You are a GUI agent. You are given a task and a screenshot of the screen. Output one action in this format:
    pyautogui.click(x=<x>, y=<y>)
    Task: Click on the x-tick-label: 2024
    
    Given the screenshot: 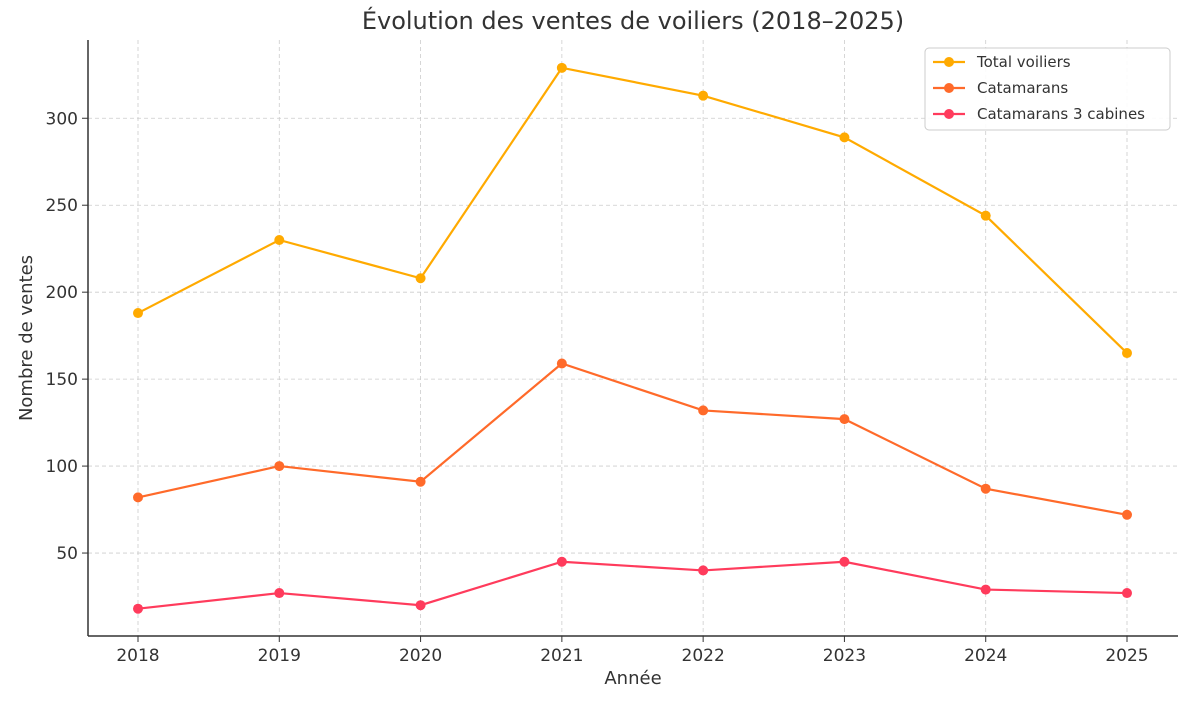 What is the action you would take?
    pyautogui.click(x=985, y=656)
    